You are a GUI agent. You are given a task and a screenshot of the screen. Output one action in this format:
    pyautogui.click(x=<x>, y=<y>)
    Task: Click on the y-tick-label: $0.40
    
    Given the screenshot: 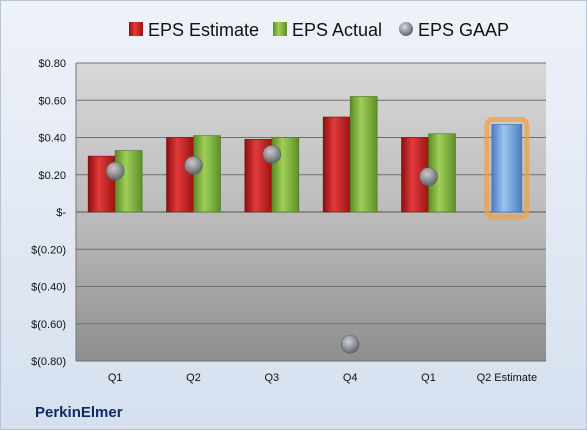 What is the action you would take?
    pyautogui.click(x=52, y=139)
    